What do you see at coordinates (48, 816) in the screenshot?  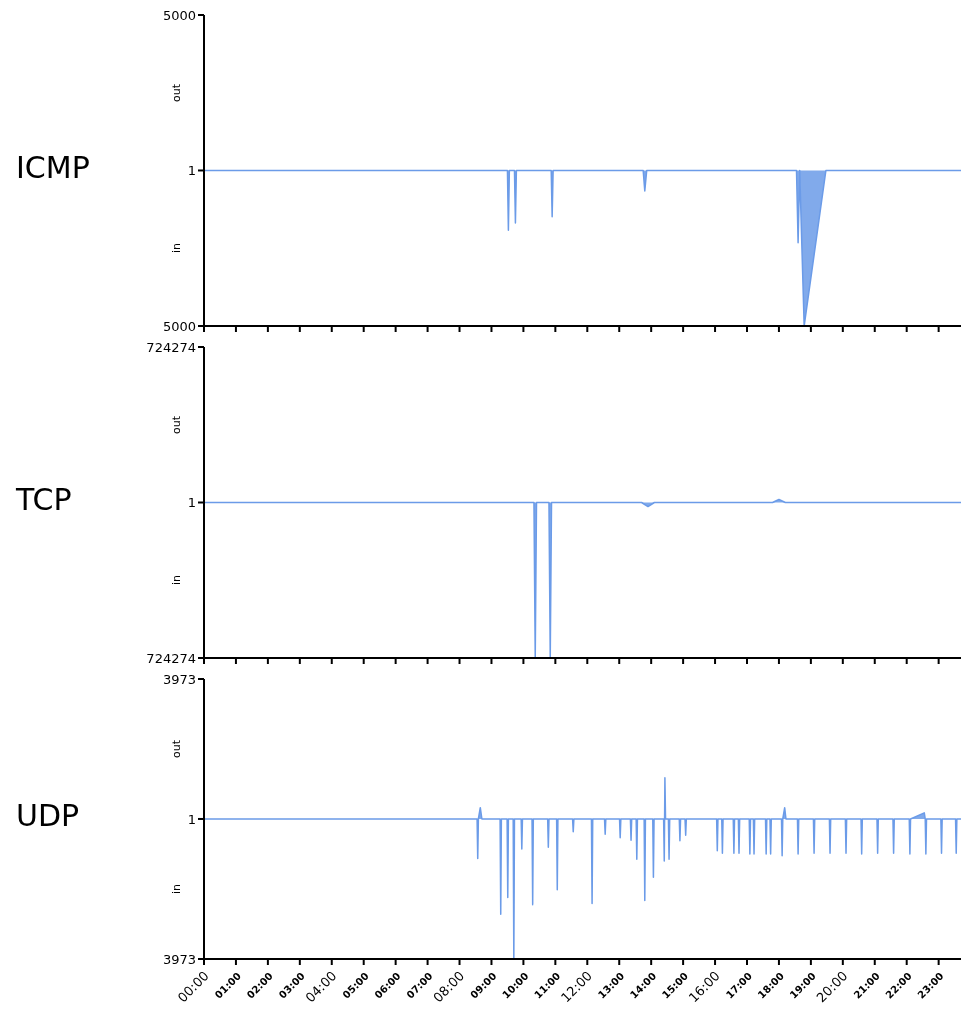 I see `text: UDP` at bounding box center [48, 816].